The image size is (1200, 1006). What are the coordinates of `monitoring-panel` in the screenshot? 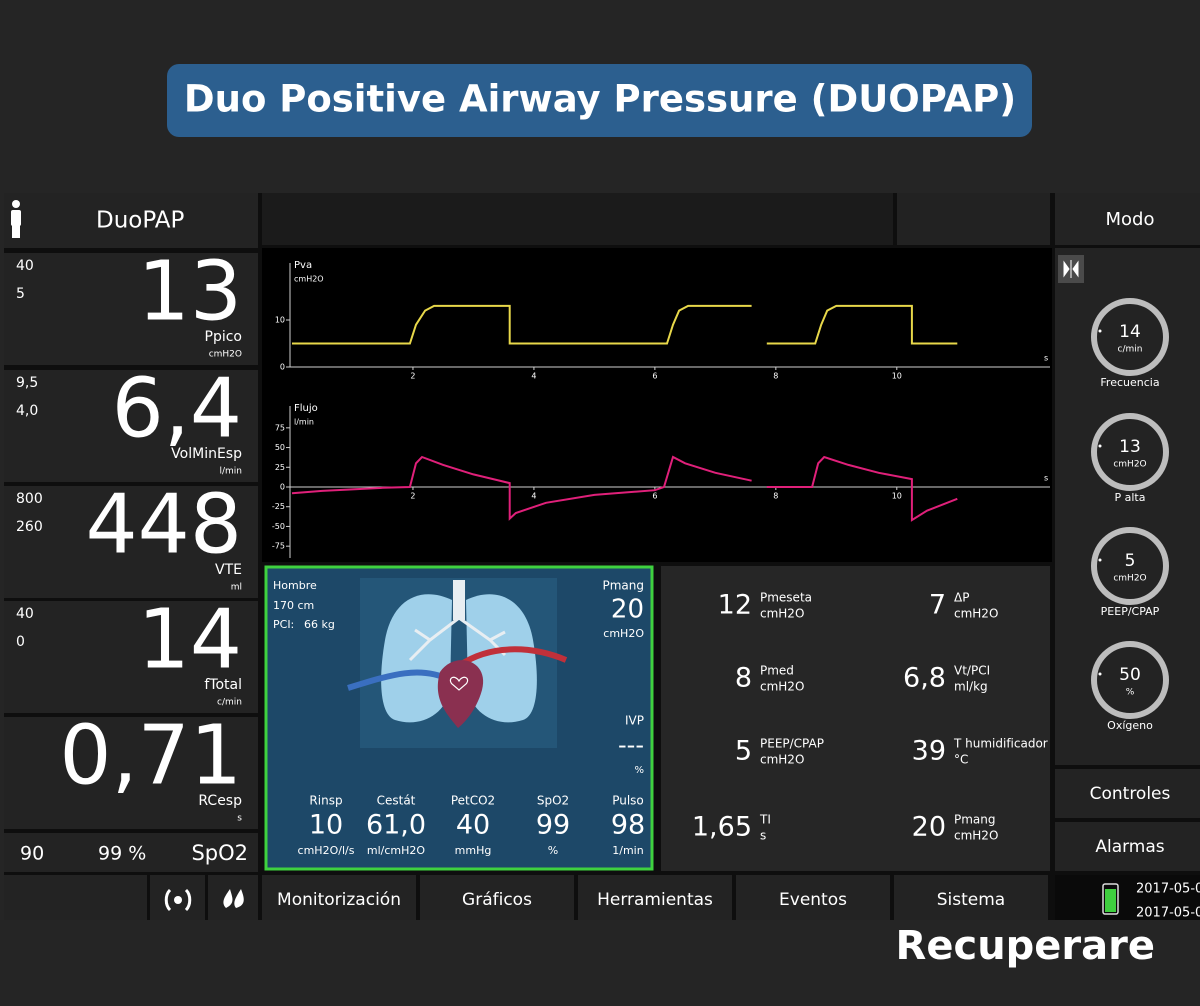 It's located at (855, 718).